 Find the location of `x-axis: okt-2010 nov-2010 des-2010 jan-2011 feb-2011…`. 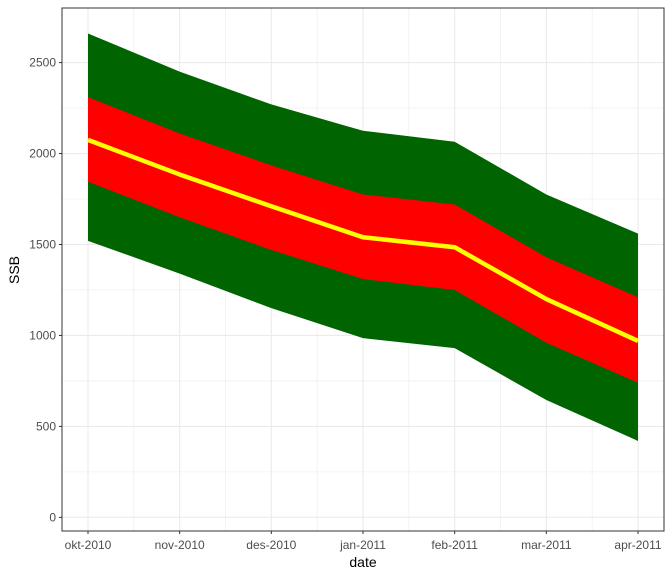

x-axis: okt-2010 nov-2010 des-2010 jan-2011 feb-2011… is located at coordinates (363, 541).